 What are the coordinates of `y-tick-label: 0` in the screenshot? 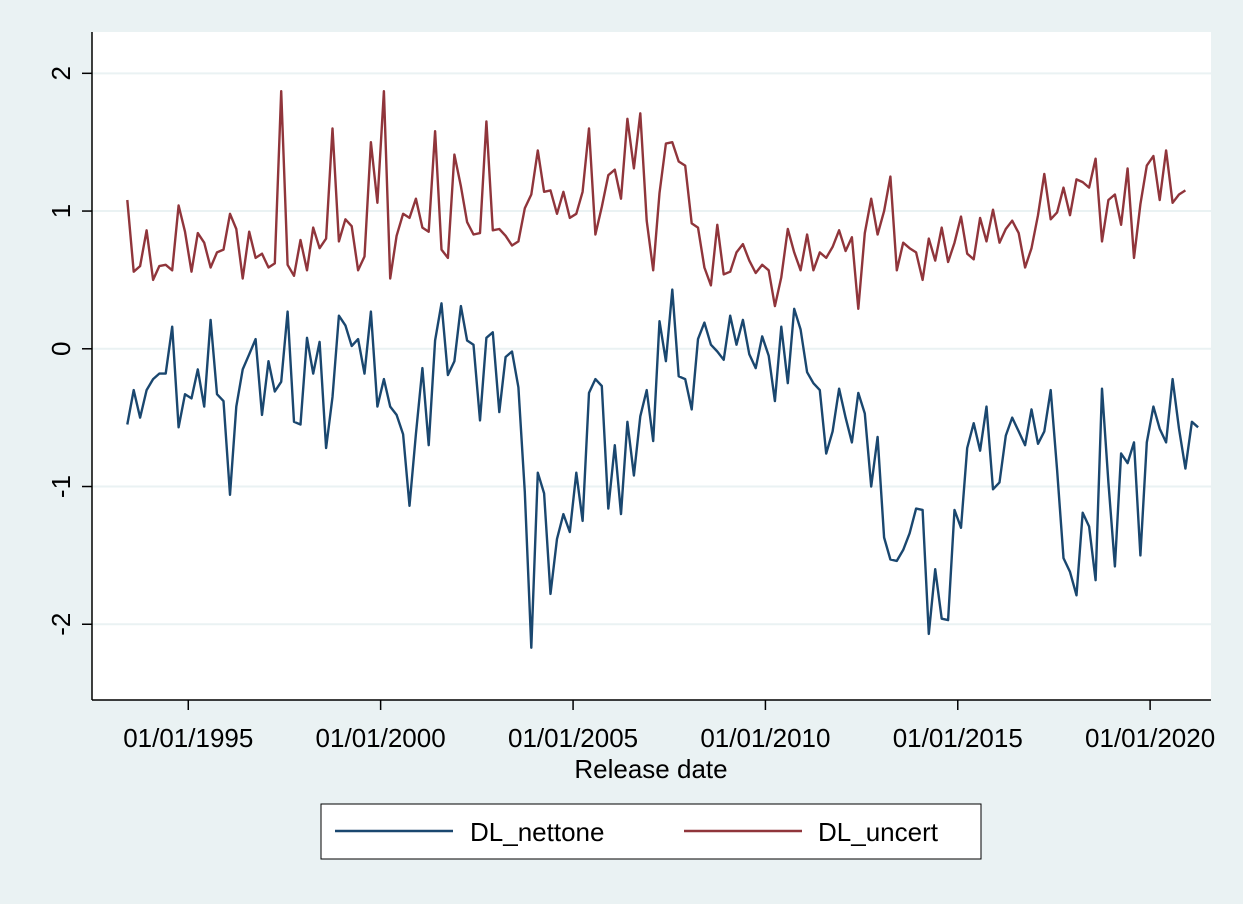 It's located at (61, 349).